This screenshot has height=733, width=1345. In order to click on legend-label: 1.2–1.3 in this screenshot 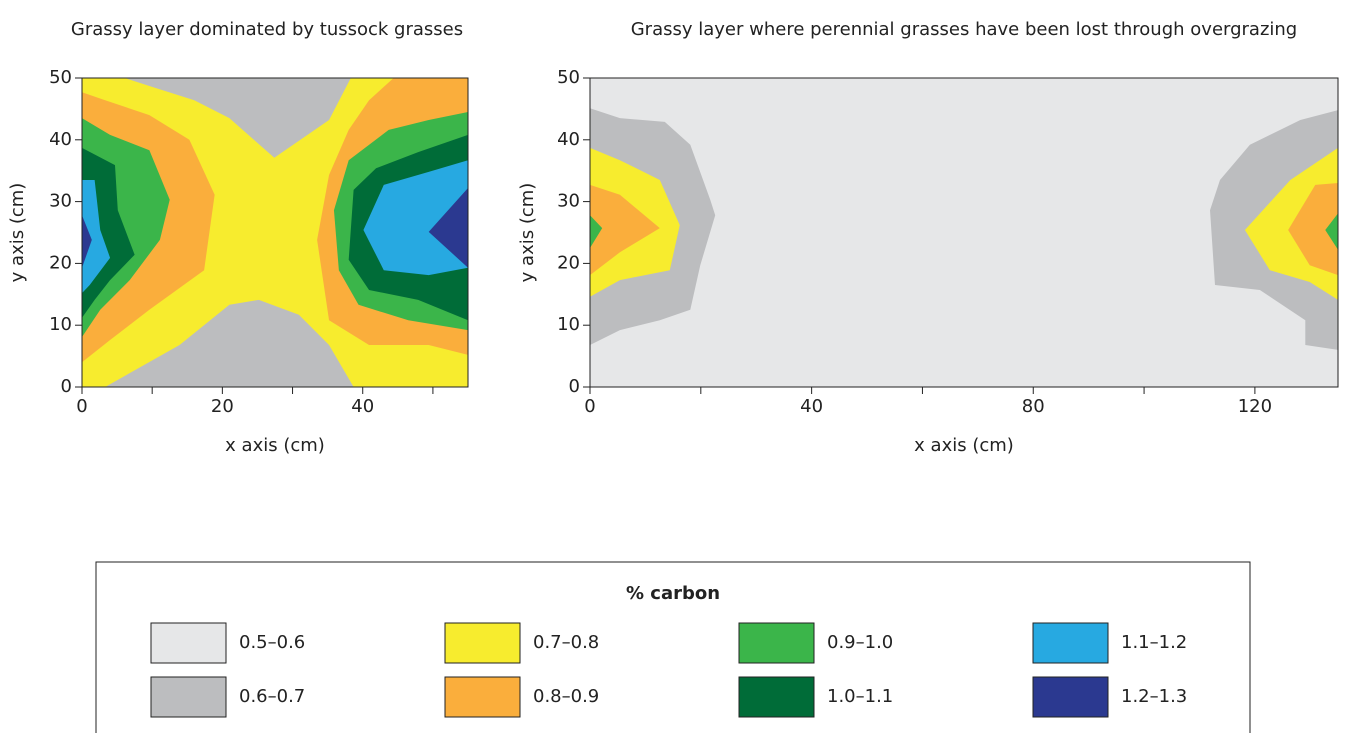, I will do `click(1154, 696)`.